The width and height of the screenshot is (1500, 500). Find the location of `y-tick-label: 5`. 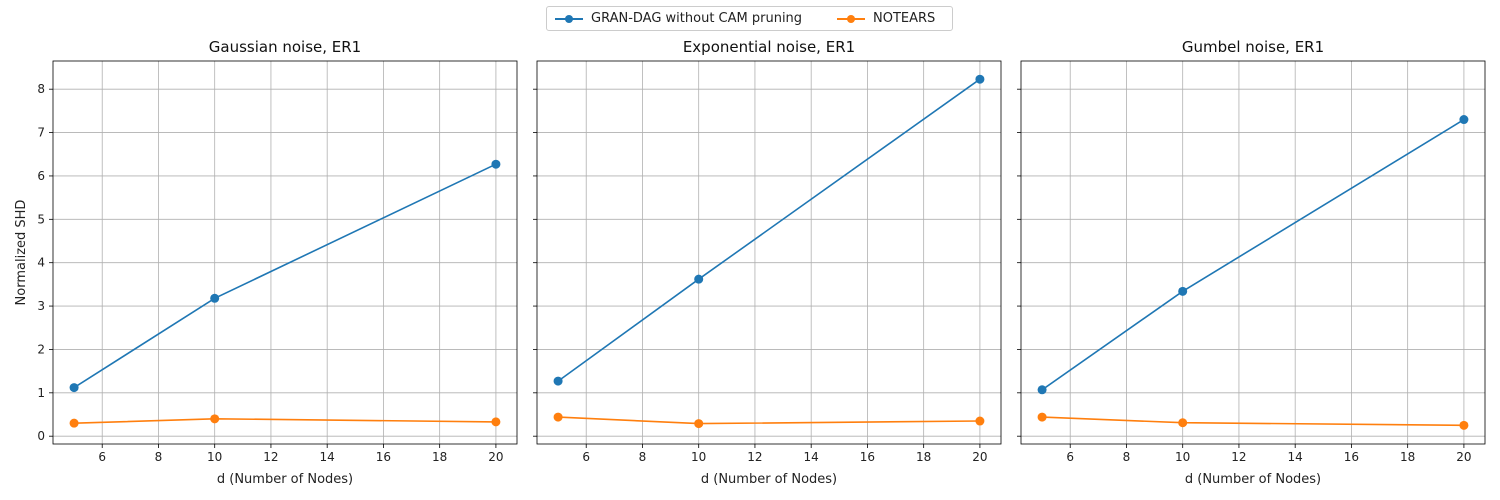

y-tick-label: 5 is located at coordinates (41, 219).